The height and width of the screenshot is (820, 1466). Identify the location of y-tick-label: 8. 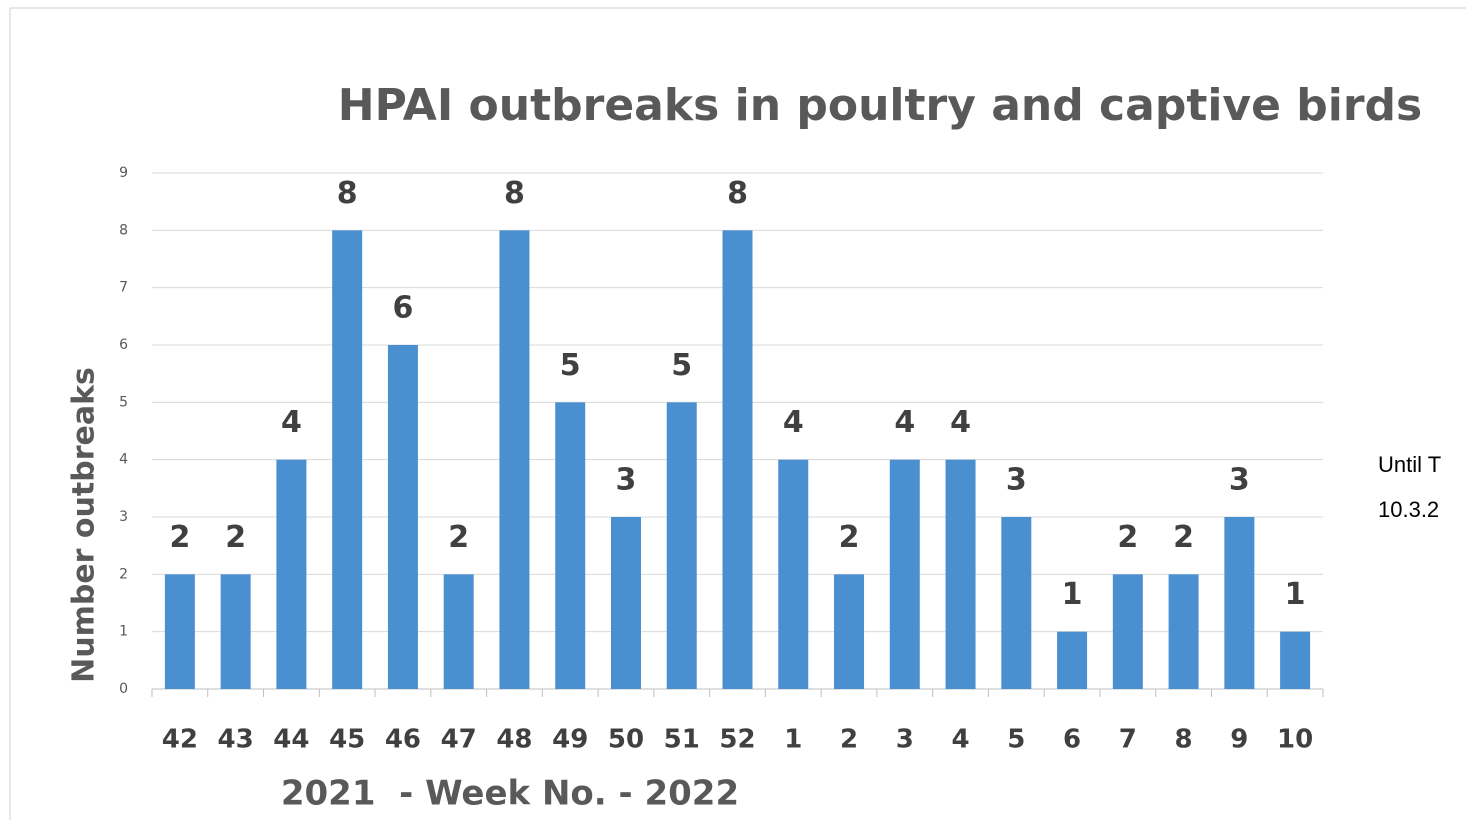
(123, 230).